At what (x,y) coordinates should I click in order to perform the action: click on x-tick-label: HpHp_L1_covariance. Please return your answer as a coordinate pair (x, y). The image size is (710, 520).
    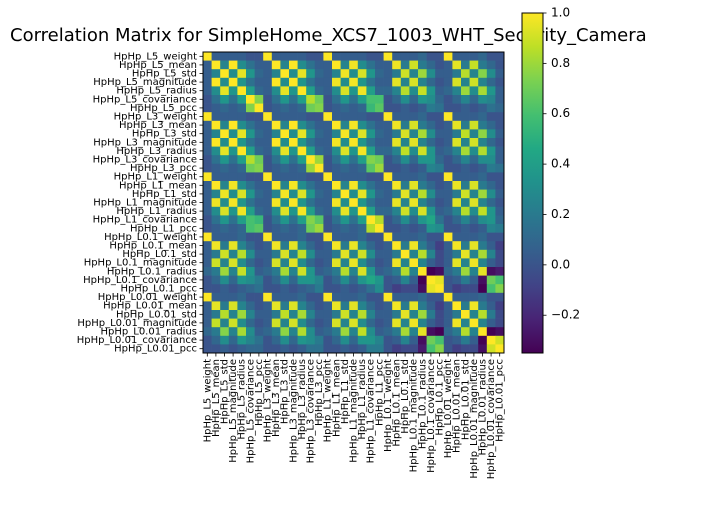
    Looking at the image, I should click on (371, 411).